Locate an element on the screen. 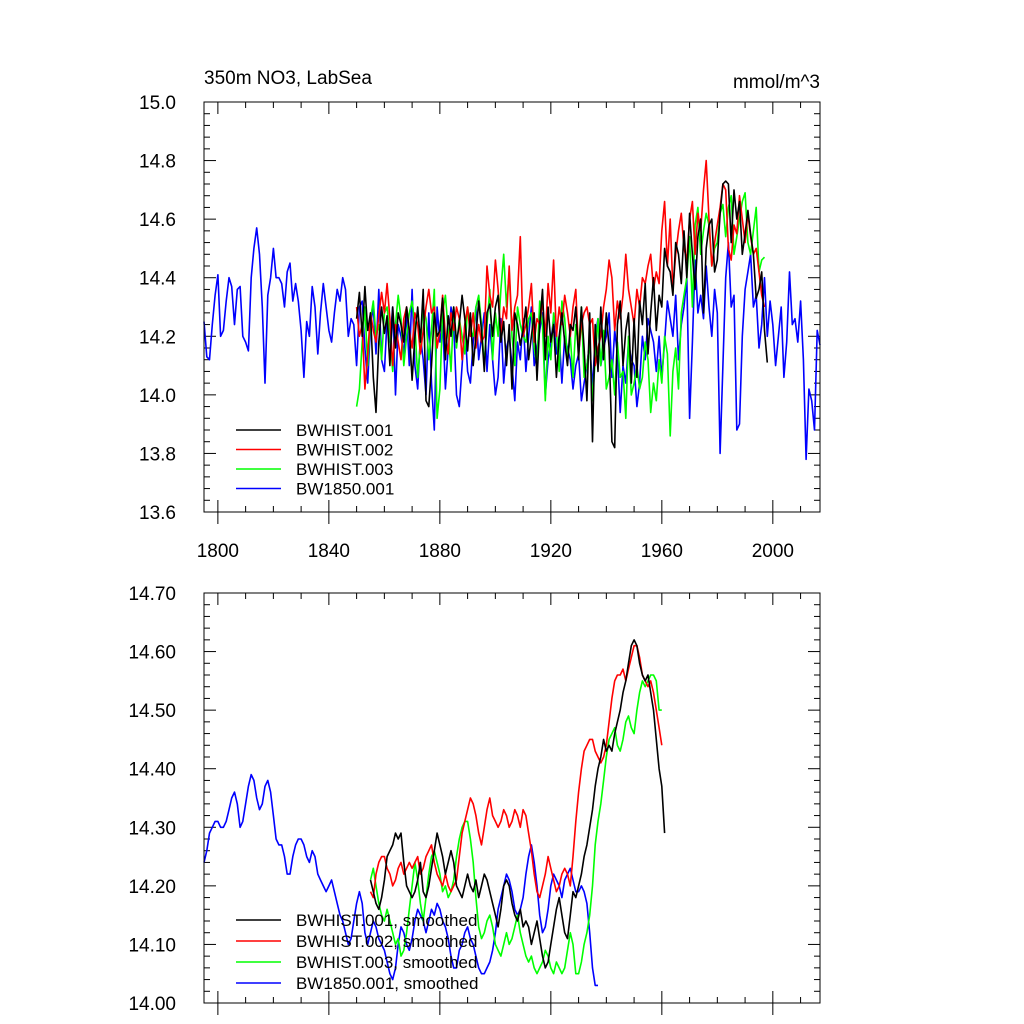 The height and width of the screenshot is (1024, 1024). top-legend-label-bw1850-001: BW1850.001 is located at coordinates (345, 489).